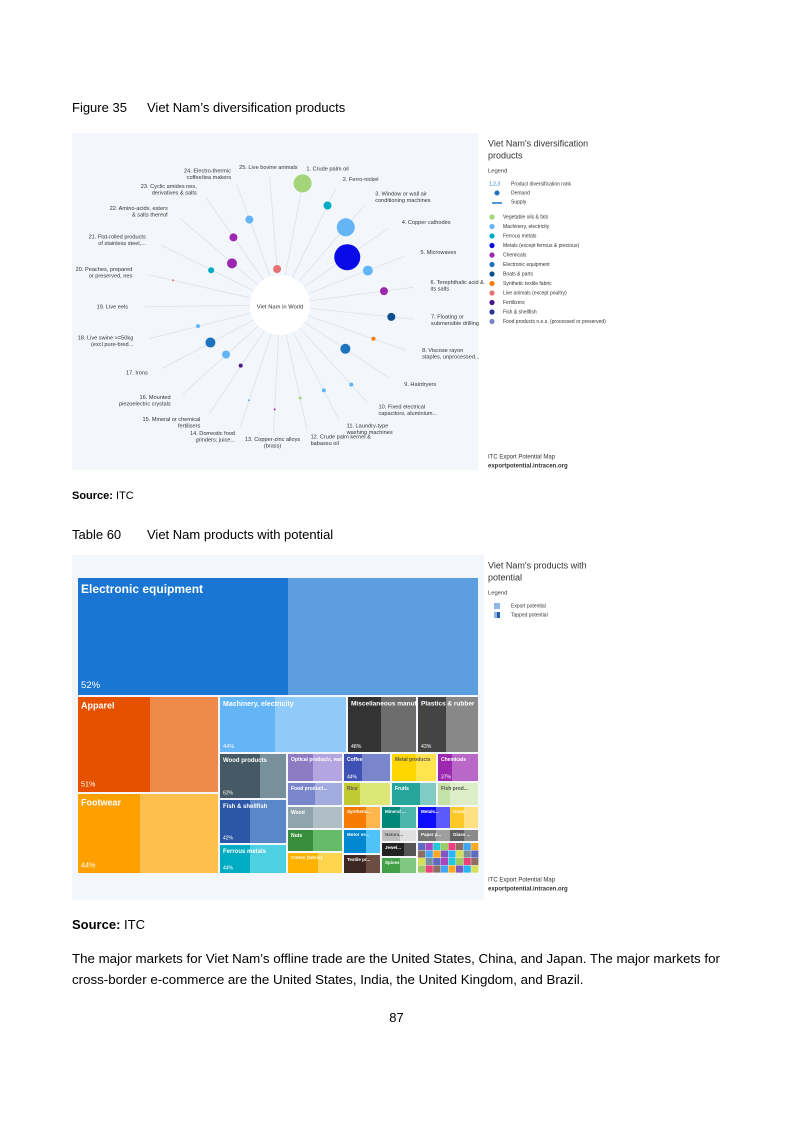 The height and width of the screenshot is (1122, 793). I want to click on product-label: piezoelectric crystals, so click(145, 405).